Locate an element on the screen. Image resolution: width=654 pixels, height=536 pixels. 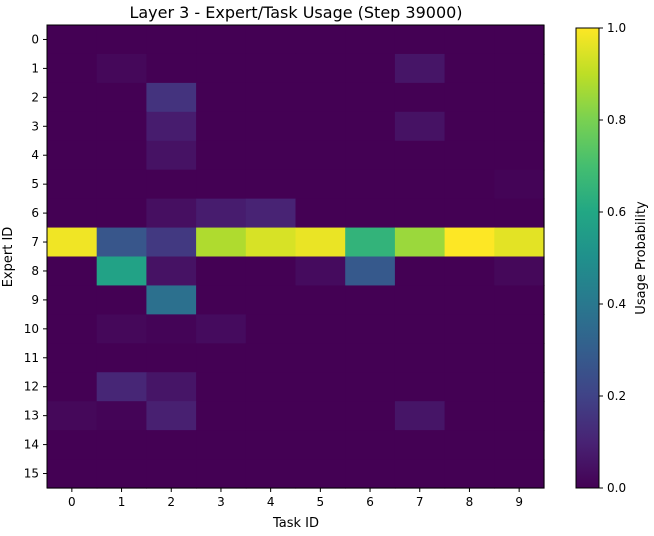
colorbar-tick-label: 0.2 is located at coordinates (616, 396).